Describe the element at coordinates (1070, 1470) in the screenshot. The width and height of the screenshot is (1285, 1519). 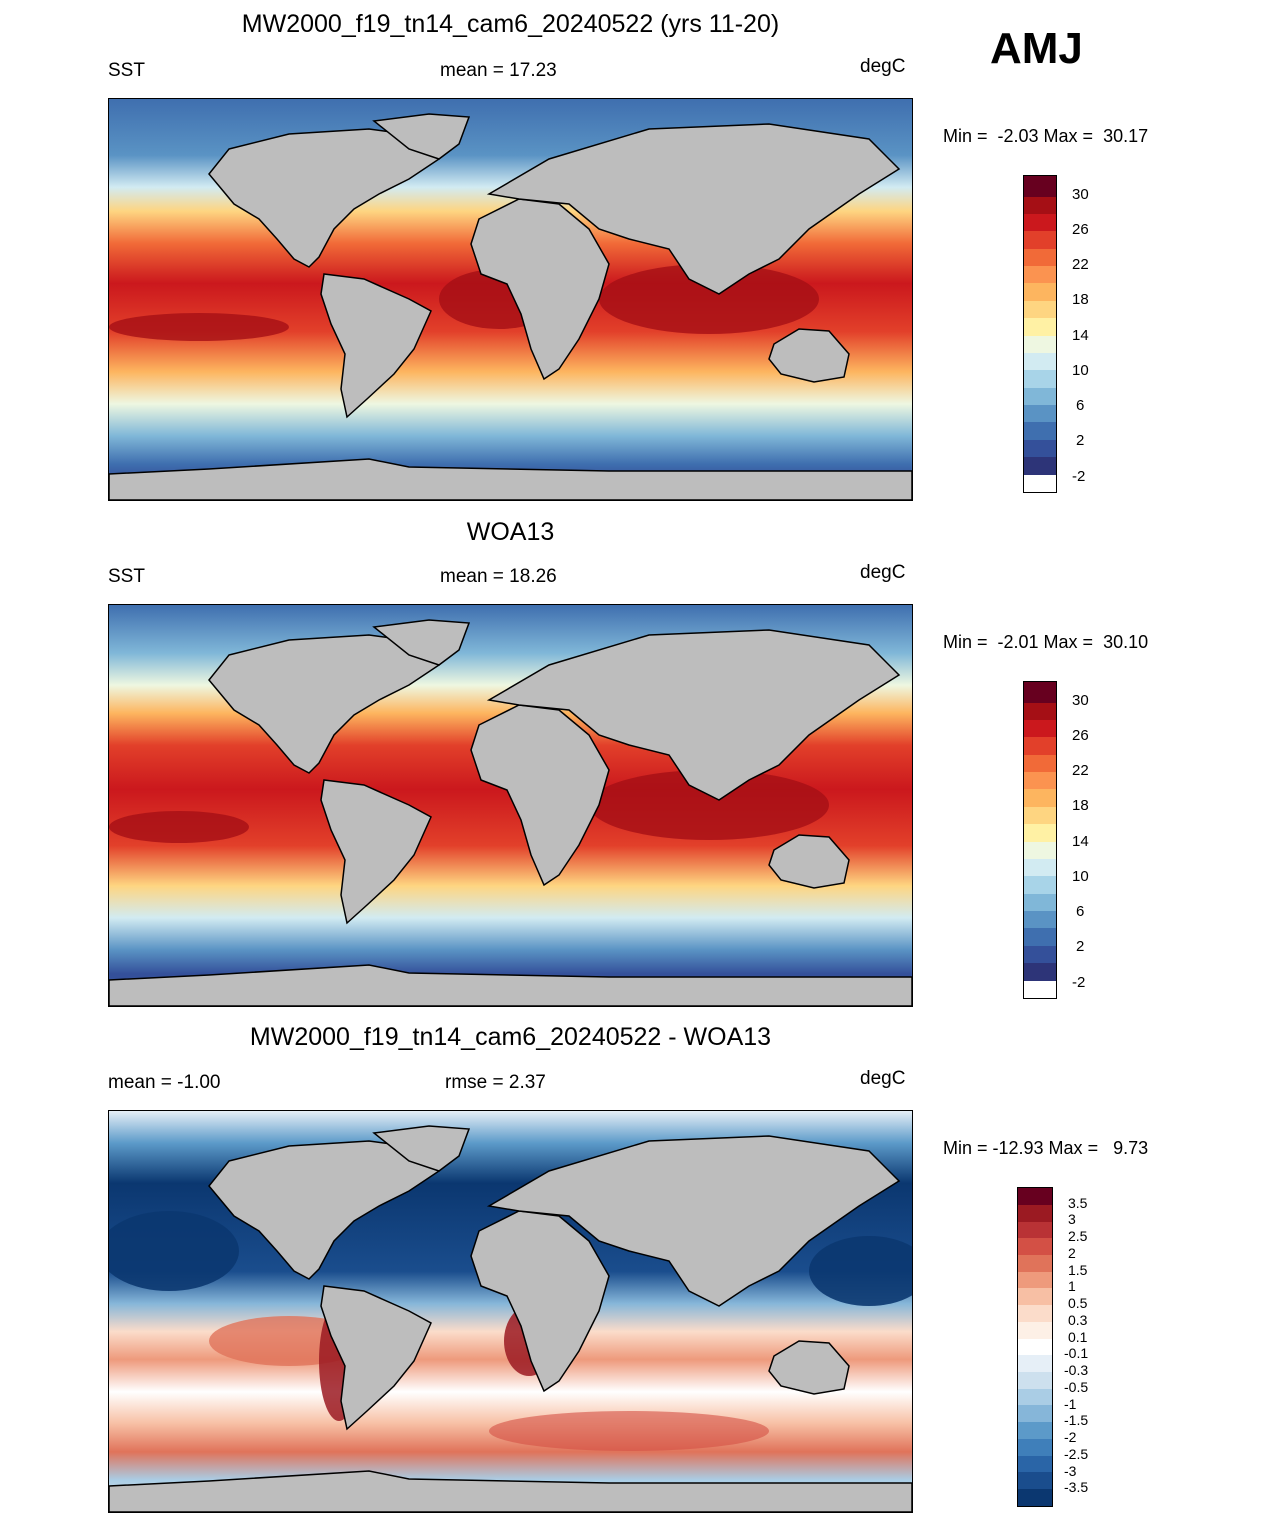
I see `panel3-cb-label: -3` at that location.